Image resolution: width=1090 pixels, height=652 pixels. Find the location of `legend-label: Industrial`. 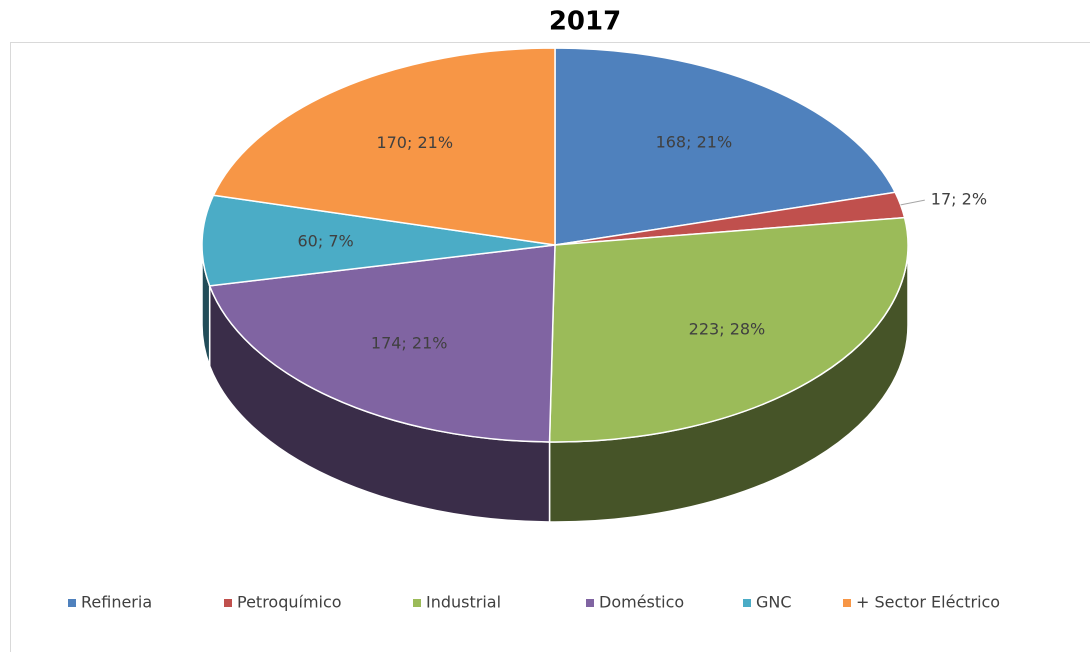

legend-label: Industrial is located at coordinates (463, 602).